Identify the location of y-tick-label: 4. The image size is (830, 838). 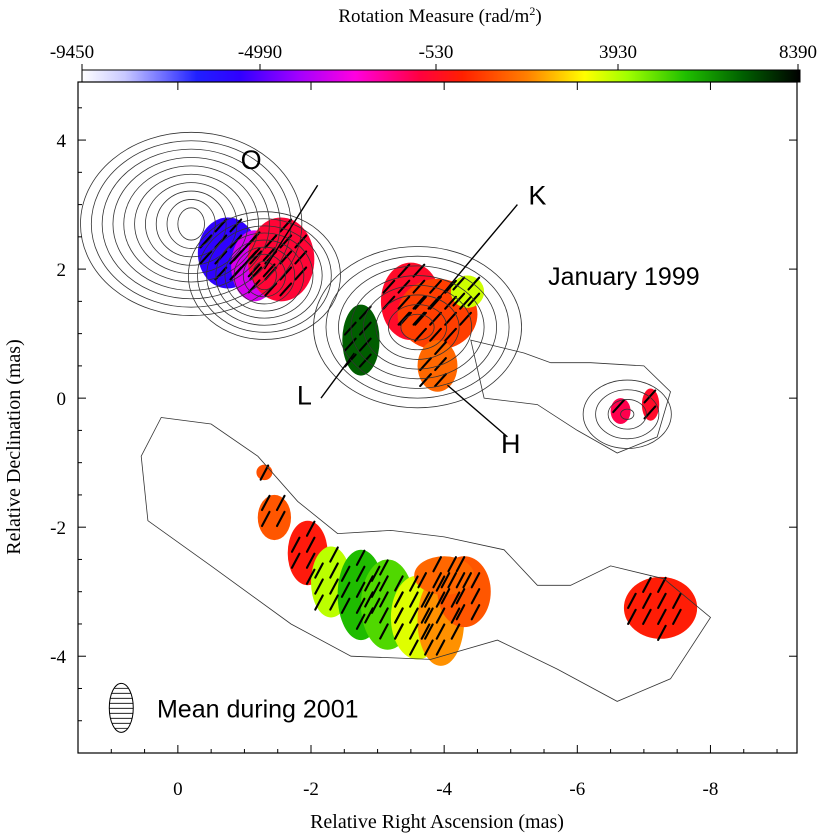
(62, 141).